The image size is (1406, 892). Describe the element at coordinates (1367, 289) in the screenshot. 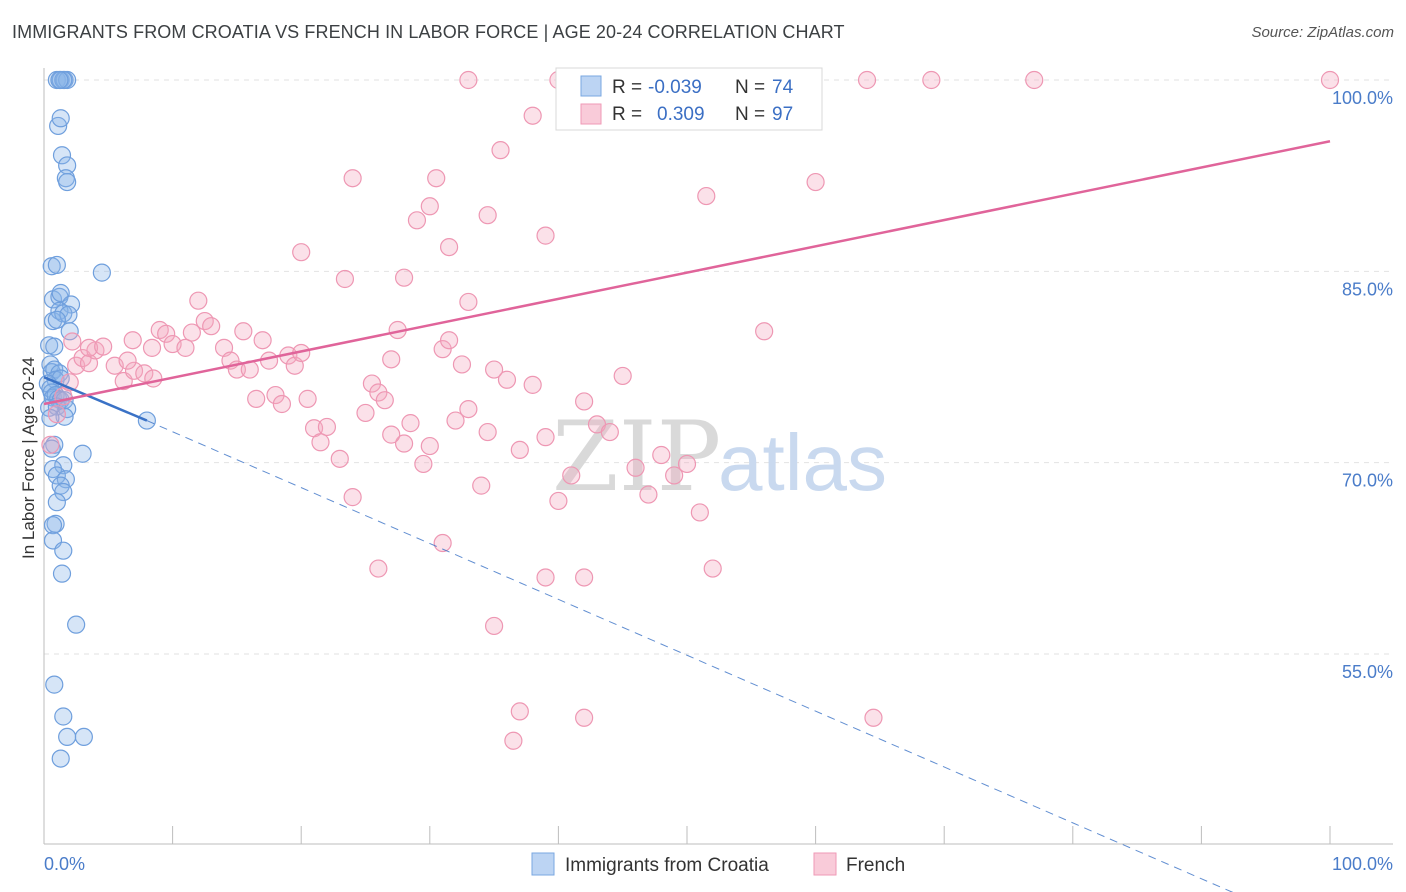

I see `y-tick-label-1: 85.0%` at that location.